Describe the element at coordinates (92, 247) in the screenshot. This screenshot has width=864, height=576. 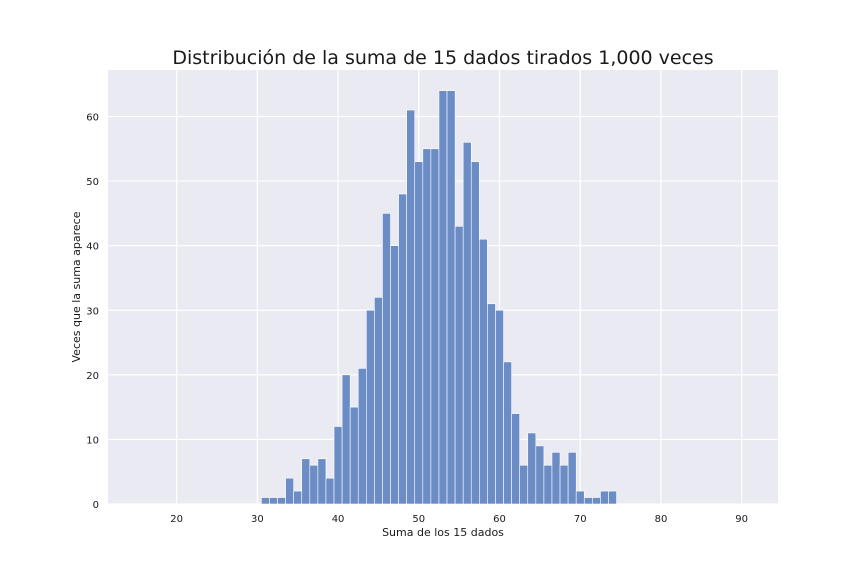
I see `y-tick-label: 40` at that location.